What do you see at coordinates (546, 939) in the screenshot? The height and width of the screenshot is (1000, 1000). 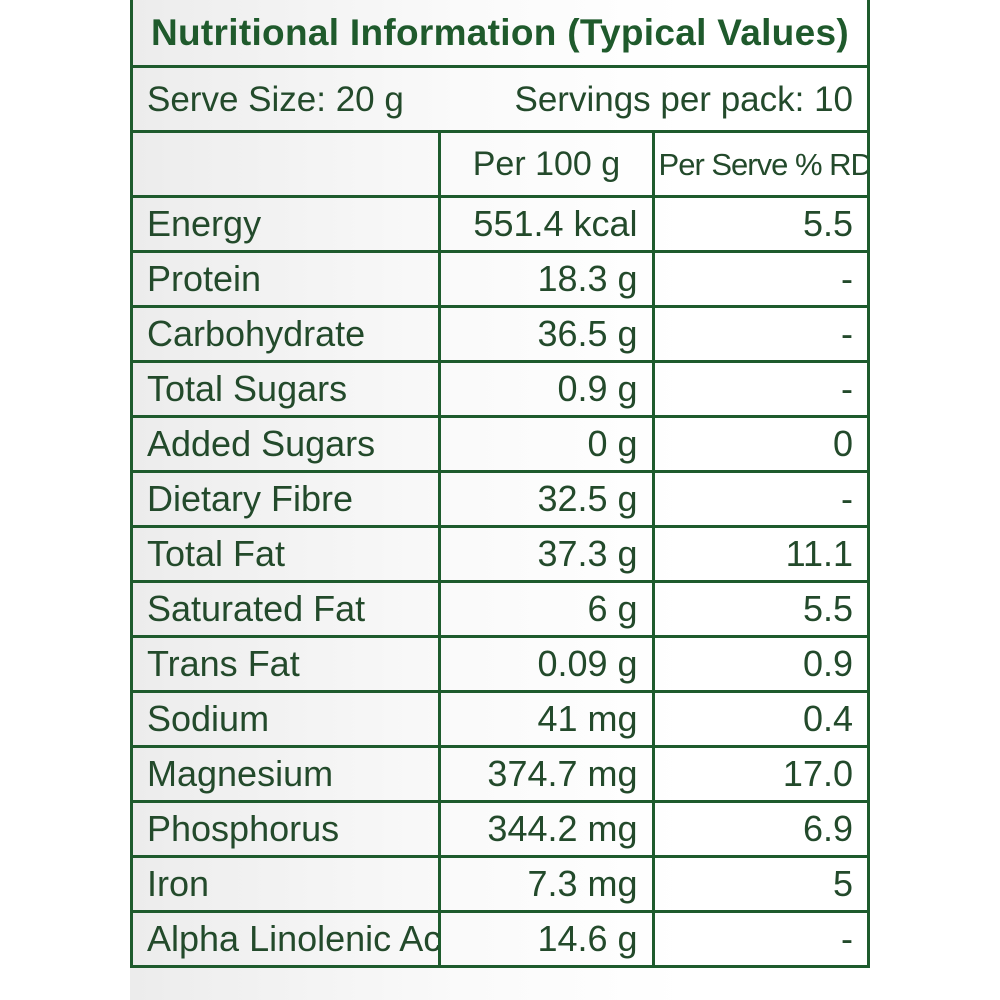 I see `per-100g-value: 14.6 g` at bounding box center [546, 939].